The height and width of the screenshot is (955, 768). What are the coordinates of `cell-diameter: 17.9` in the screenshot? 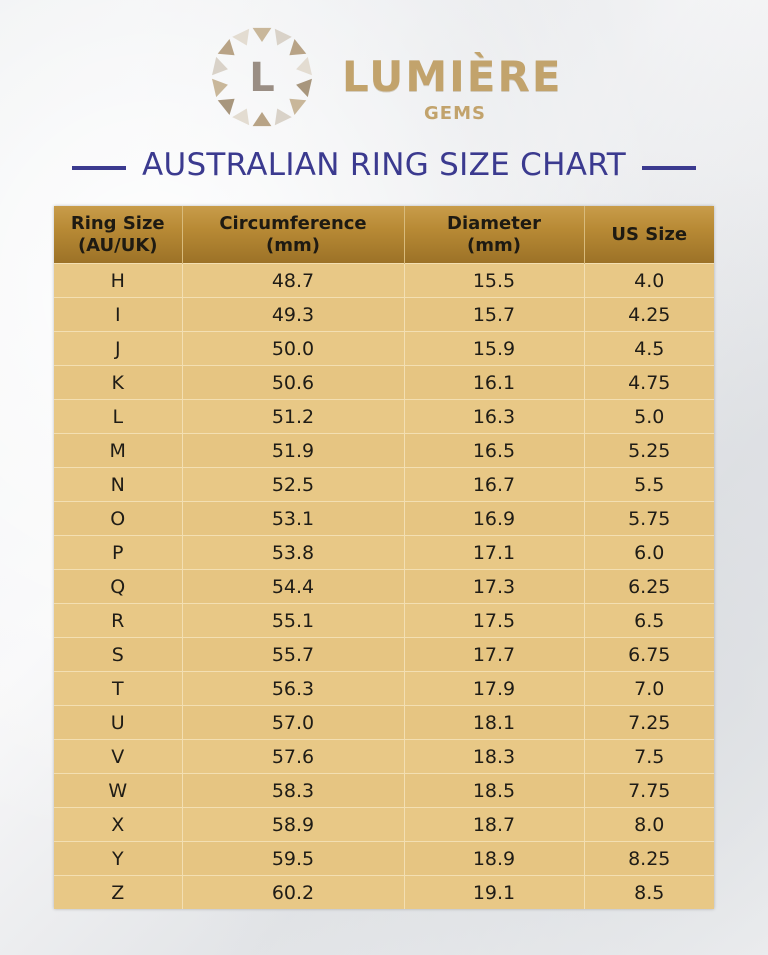 It's located at (494, 688).